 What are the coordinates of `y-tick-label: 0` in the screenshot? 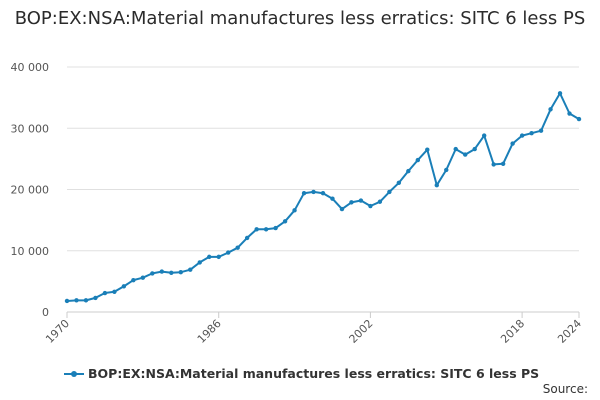 It's located at (45, 312).